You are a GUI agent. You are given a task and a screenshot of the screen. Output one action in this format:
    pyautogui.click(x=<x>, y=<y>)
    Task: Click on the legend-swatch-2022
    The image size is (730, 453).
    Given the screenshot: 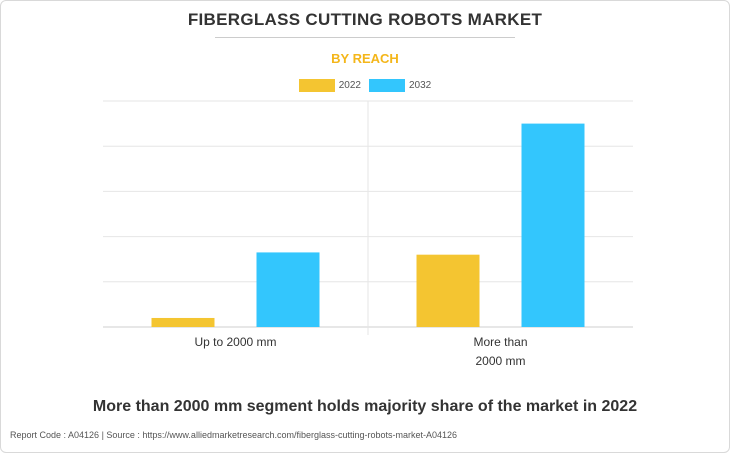 What is the action you would take?
    pyautogui.click(x=316, y=85)
    